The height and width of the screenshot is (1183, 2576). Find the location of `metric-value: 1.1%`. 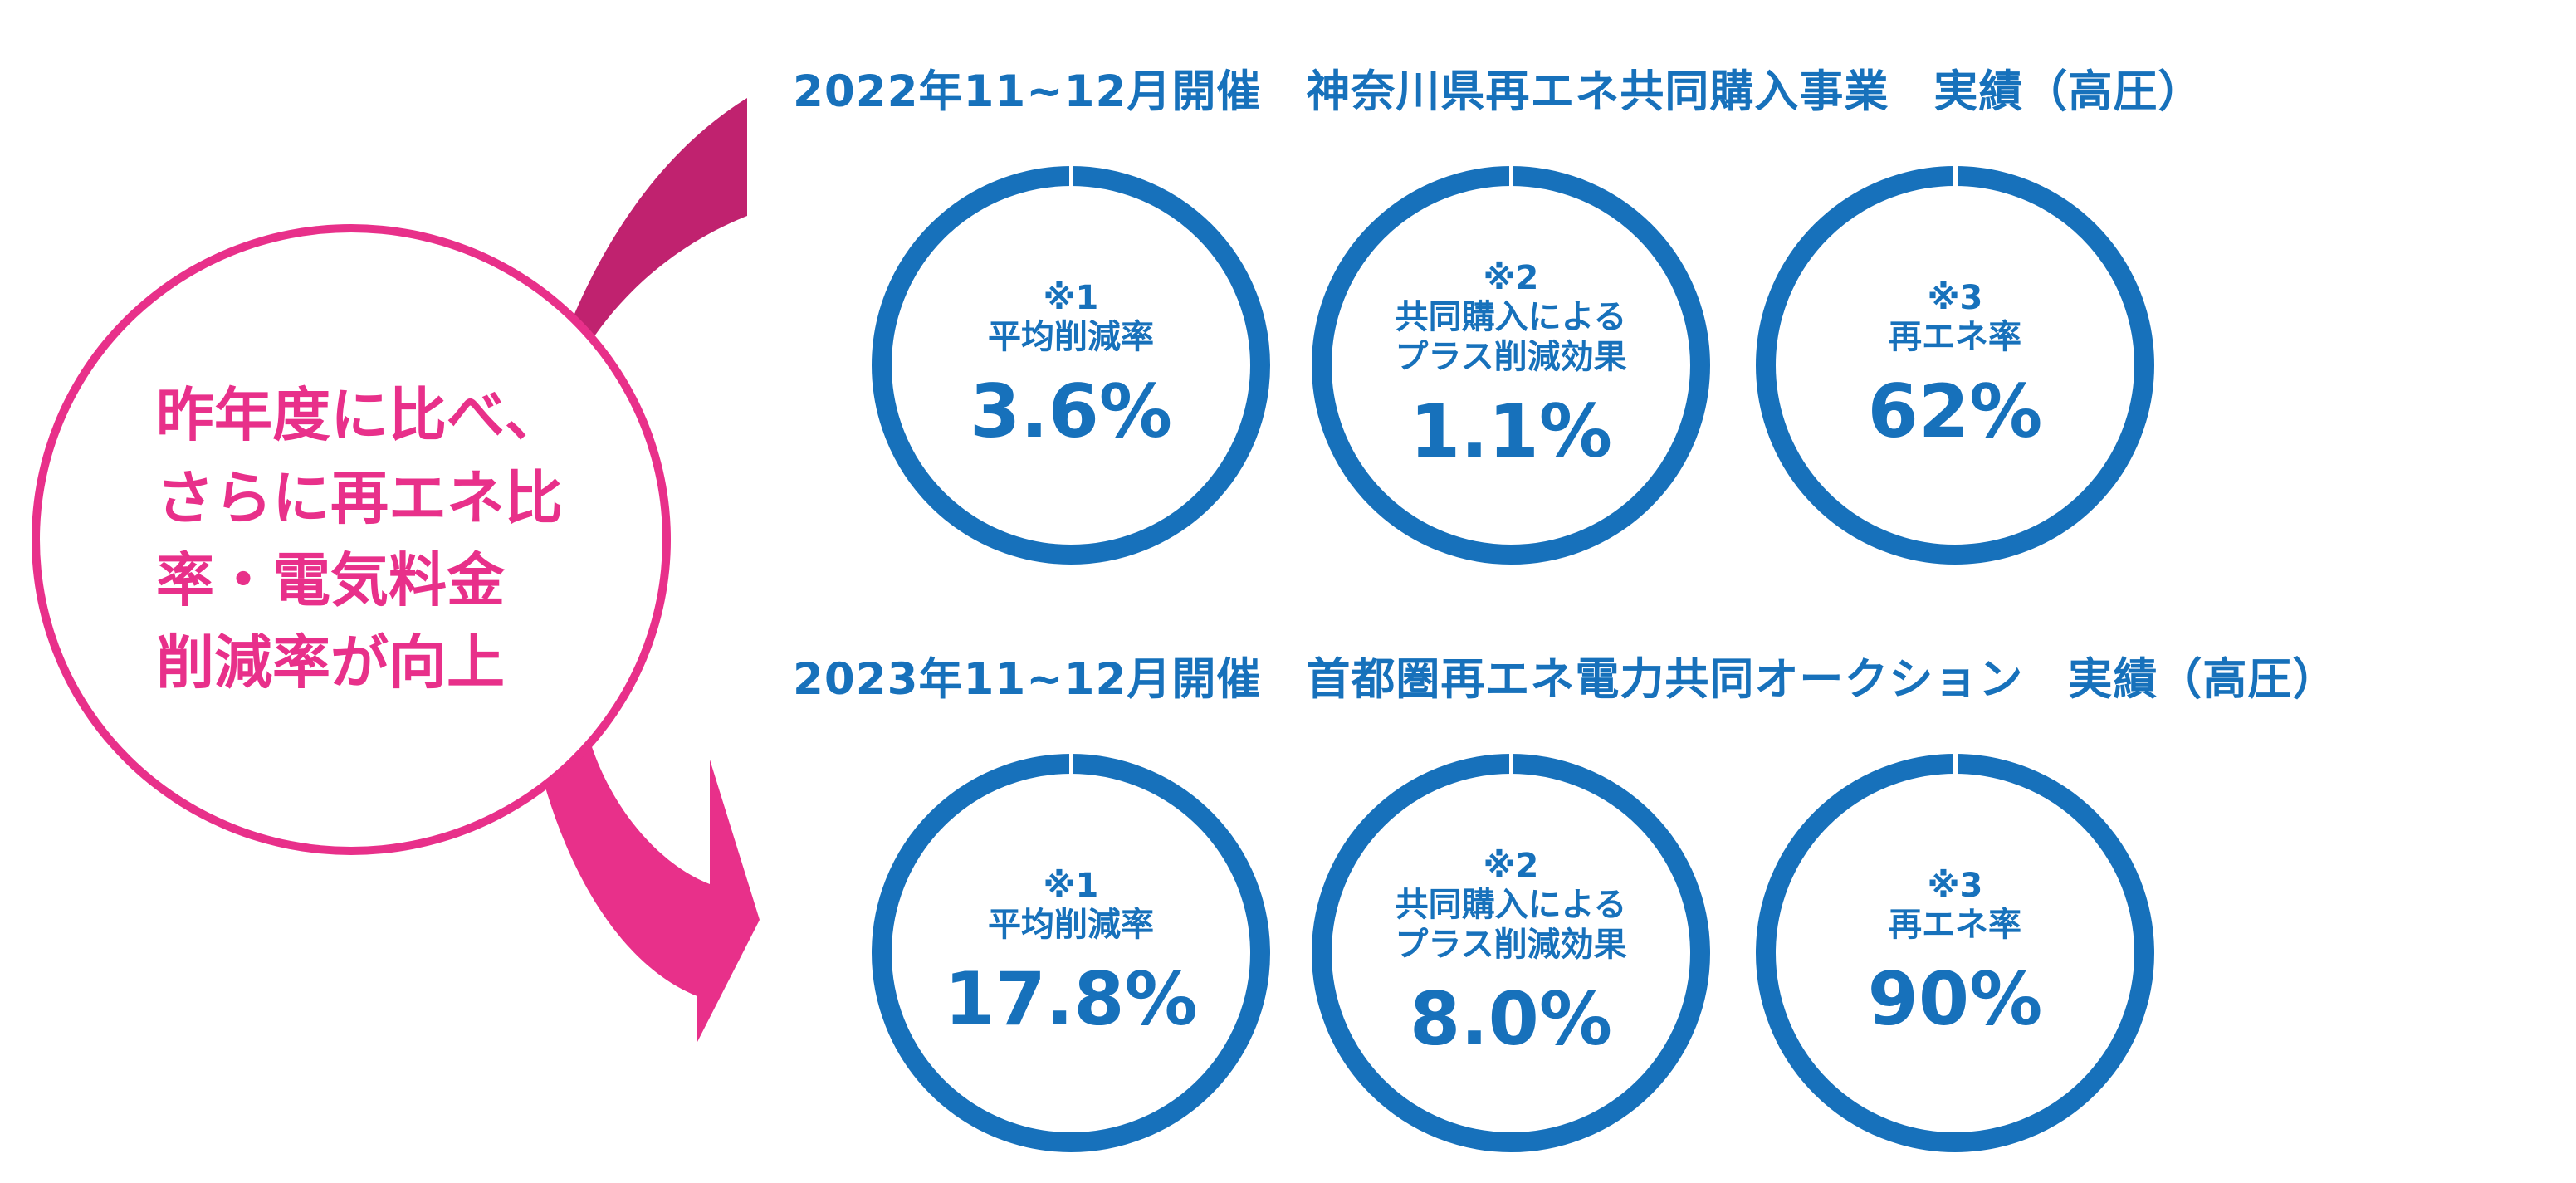

metric-value: 1.1% is located at coordinates (1511, 431).